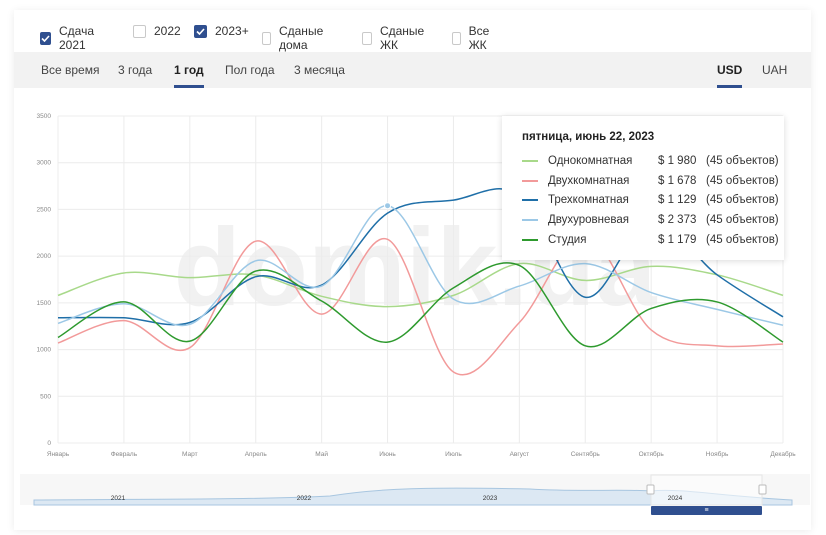 This screenshot has width=826, height=535. What do you see at coordinates (677, 180) in the screenshot?
I see `tooltip-series-value: $ 1 678` at bounding box center [677, 180].